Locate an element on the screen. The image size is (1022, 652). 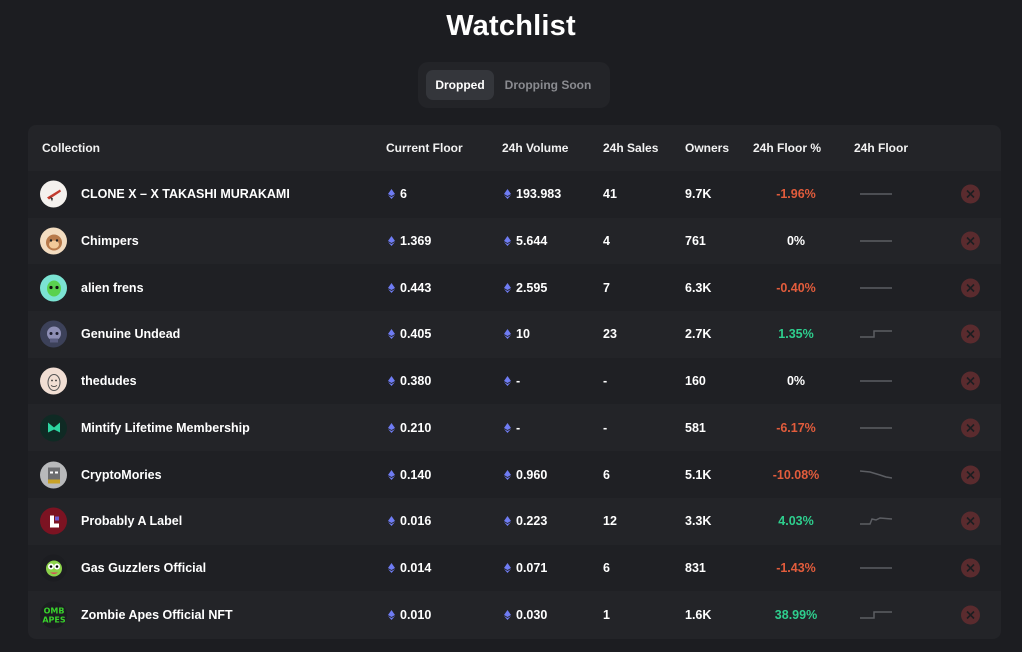
sales-value: 7 is located at coordinates (606, 287).